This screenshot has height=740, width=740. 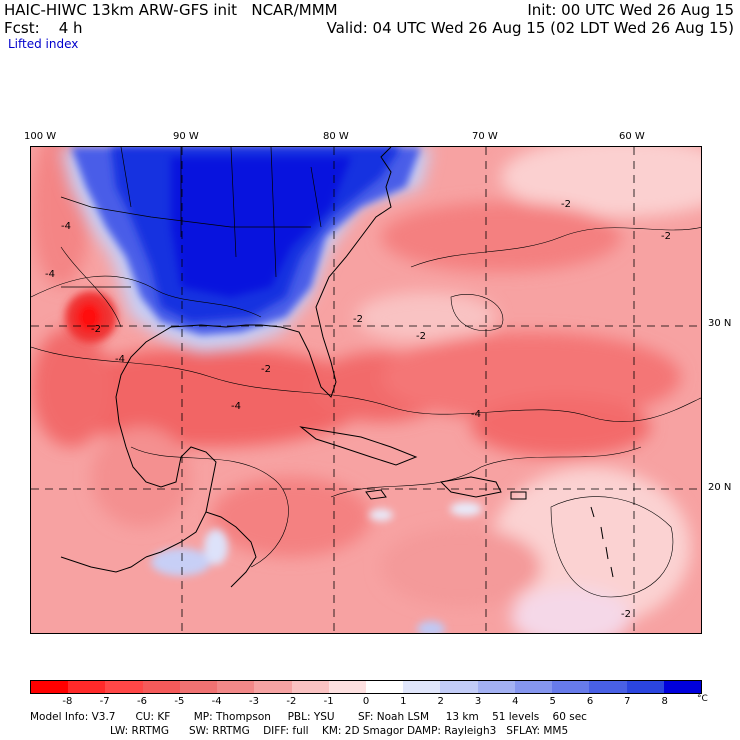 I want to click on colorbar-tick-label: 5, so click(x=552, y=701).